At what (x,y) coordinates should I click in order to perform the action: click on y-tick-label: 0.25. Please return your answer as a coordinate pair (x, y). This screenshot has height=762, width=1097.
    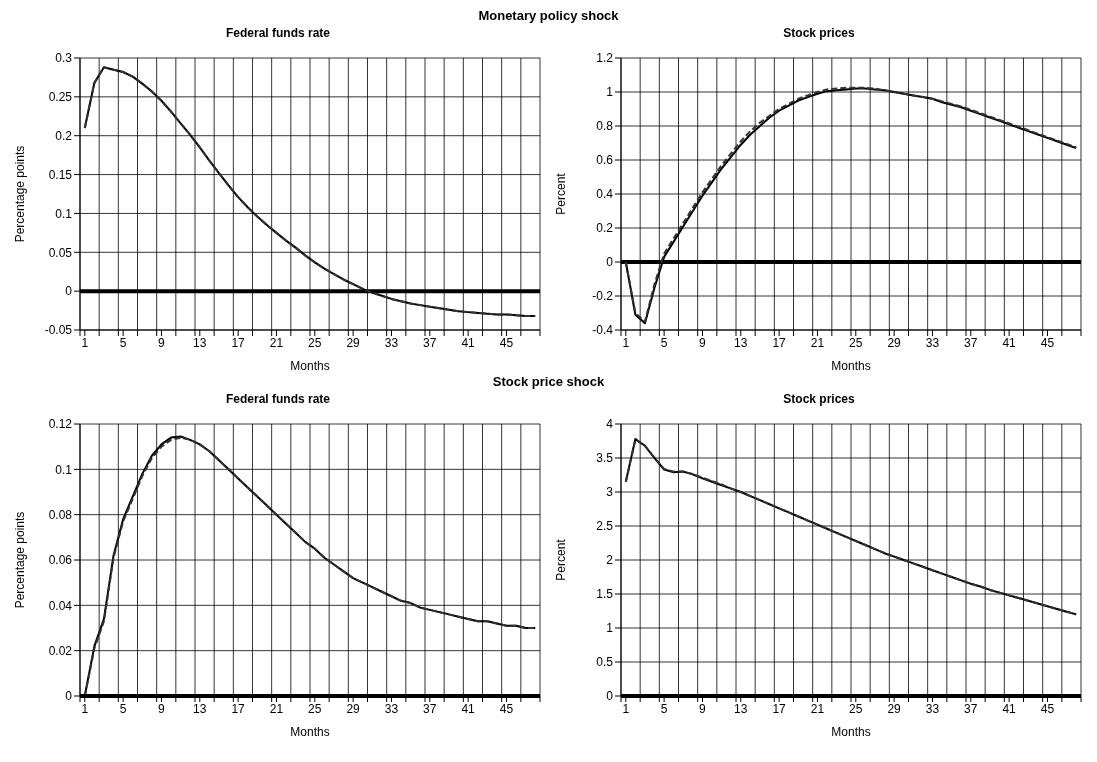
    Looking at the image, I should click on (60, 97).